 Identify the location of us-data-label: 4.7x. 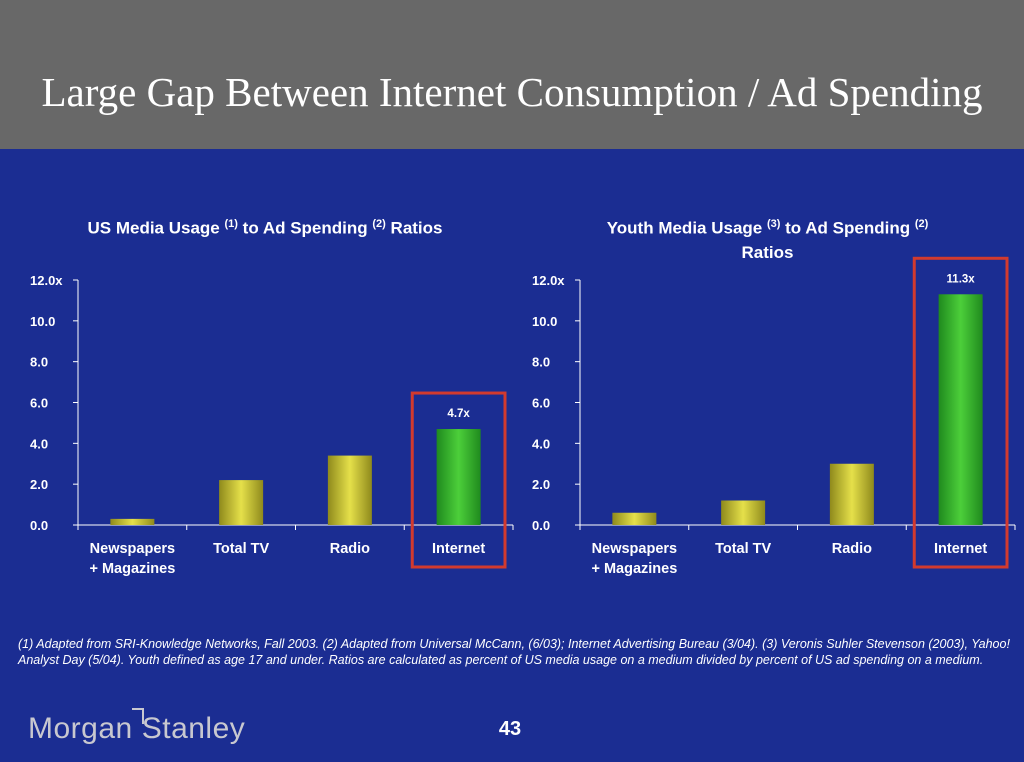
(458, 414).